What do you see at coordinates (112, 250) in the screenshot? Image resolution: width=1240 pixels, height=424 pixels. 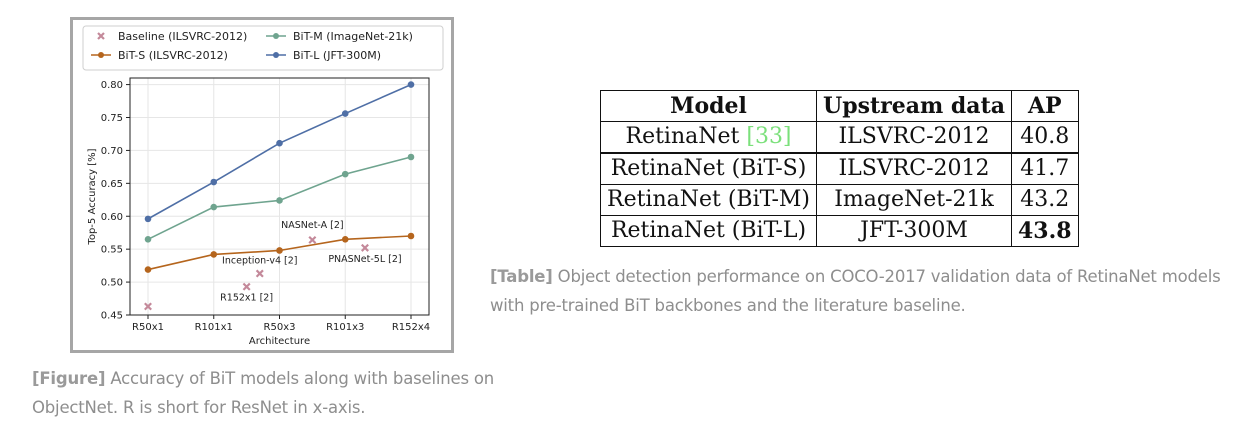 I see `y-tick-label: 0.55` at bounding box center [112, 250].